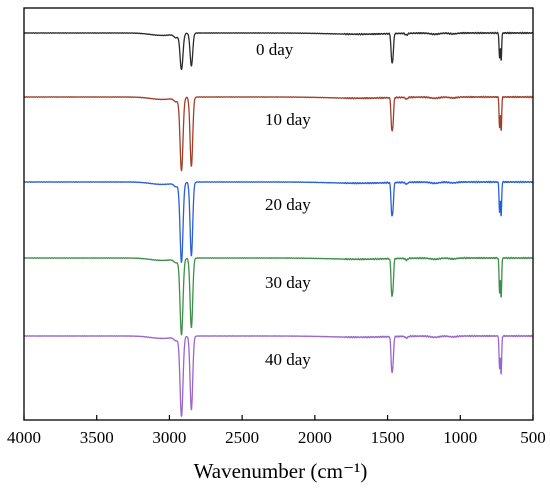  Describe the element at coordinates (388, 437) in the screenshot. I see `x-tick-label: 1500` at that location.